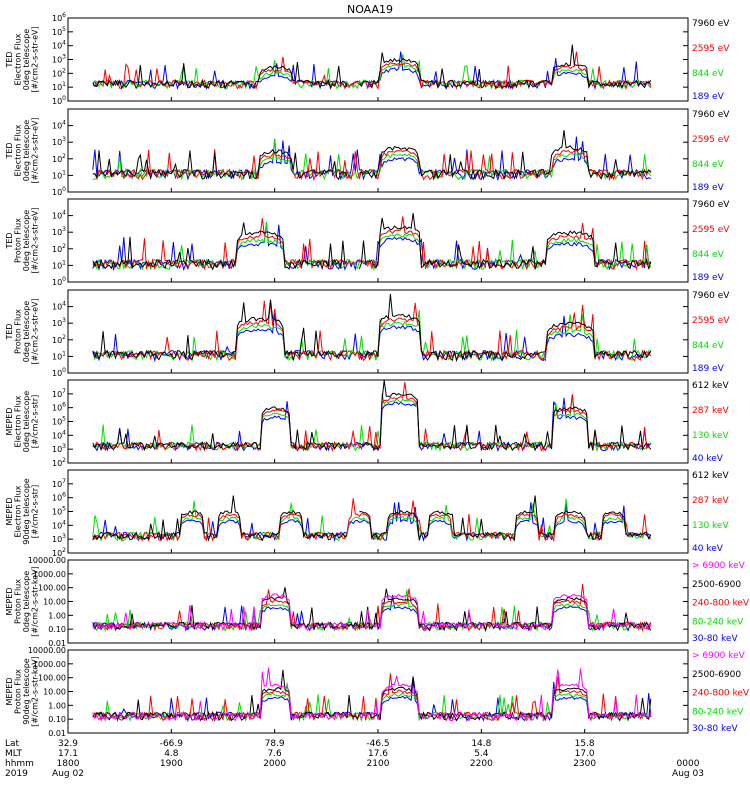 The image size is (750, 800). Describe the element at coordinates (481, 764) in the screenshot. I see `x-tick-label: 2200` at that location.